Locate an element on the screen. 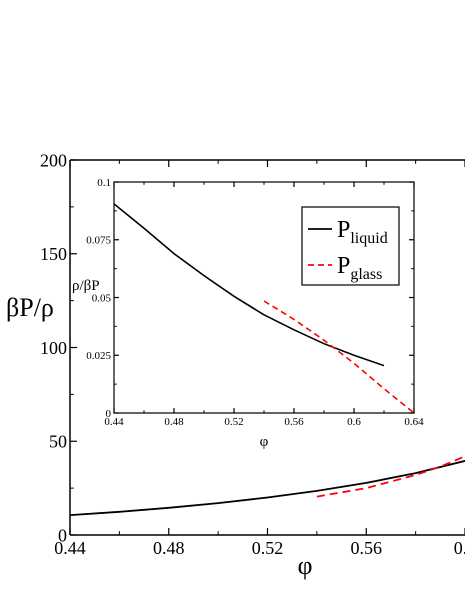 This screenshot has height=601, width=465. main-y-tick-label: 150 is located at coordinates (53, 254).